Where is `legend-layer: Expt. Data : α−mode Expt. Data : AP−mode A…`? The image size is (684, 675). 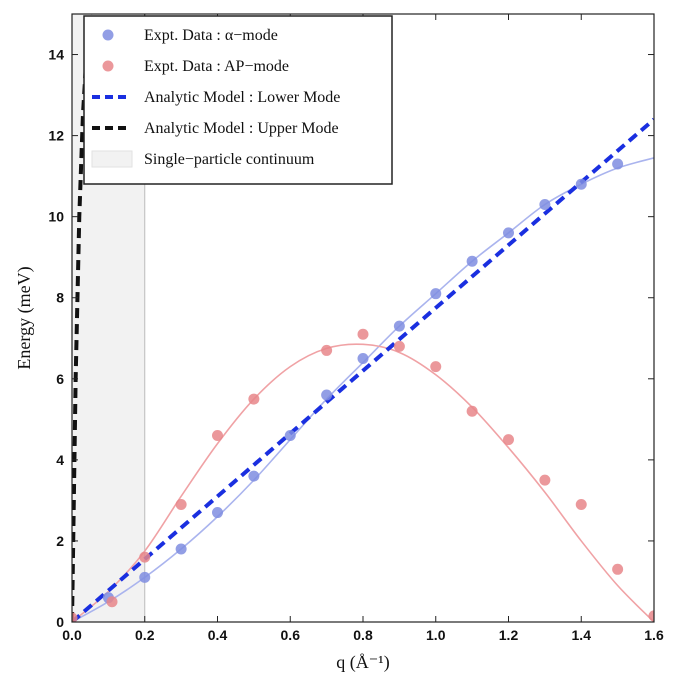
legend-layer: Expt. Data : α−mode Expt. Data : AP−mode A… is located at coordinates (238, 100).